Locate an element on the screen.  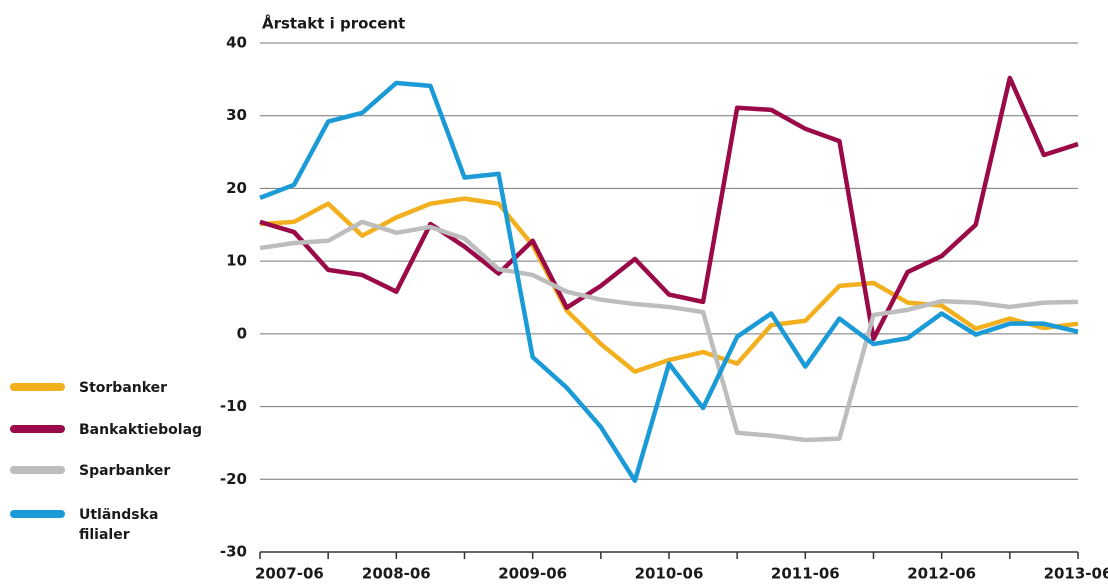
x-tick-label: 2012-06 is located at coordinates (941, 574).